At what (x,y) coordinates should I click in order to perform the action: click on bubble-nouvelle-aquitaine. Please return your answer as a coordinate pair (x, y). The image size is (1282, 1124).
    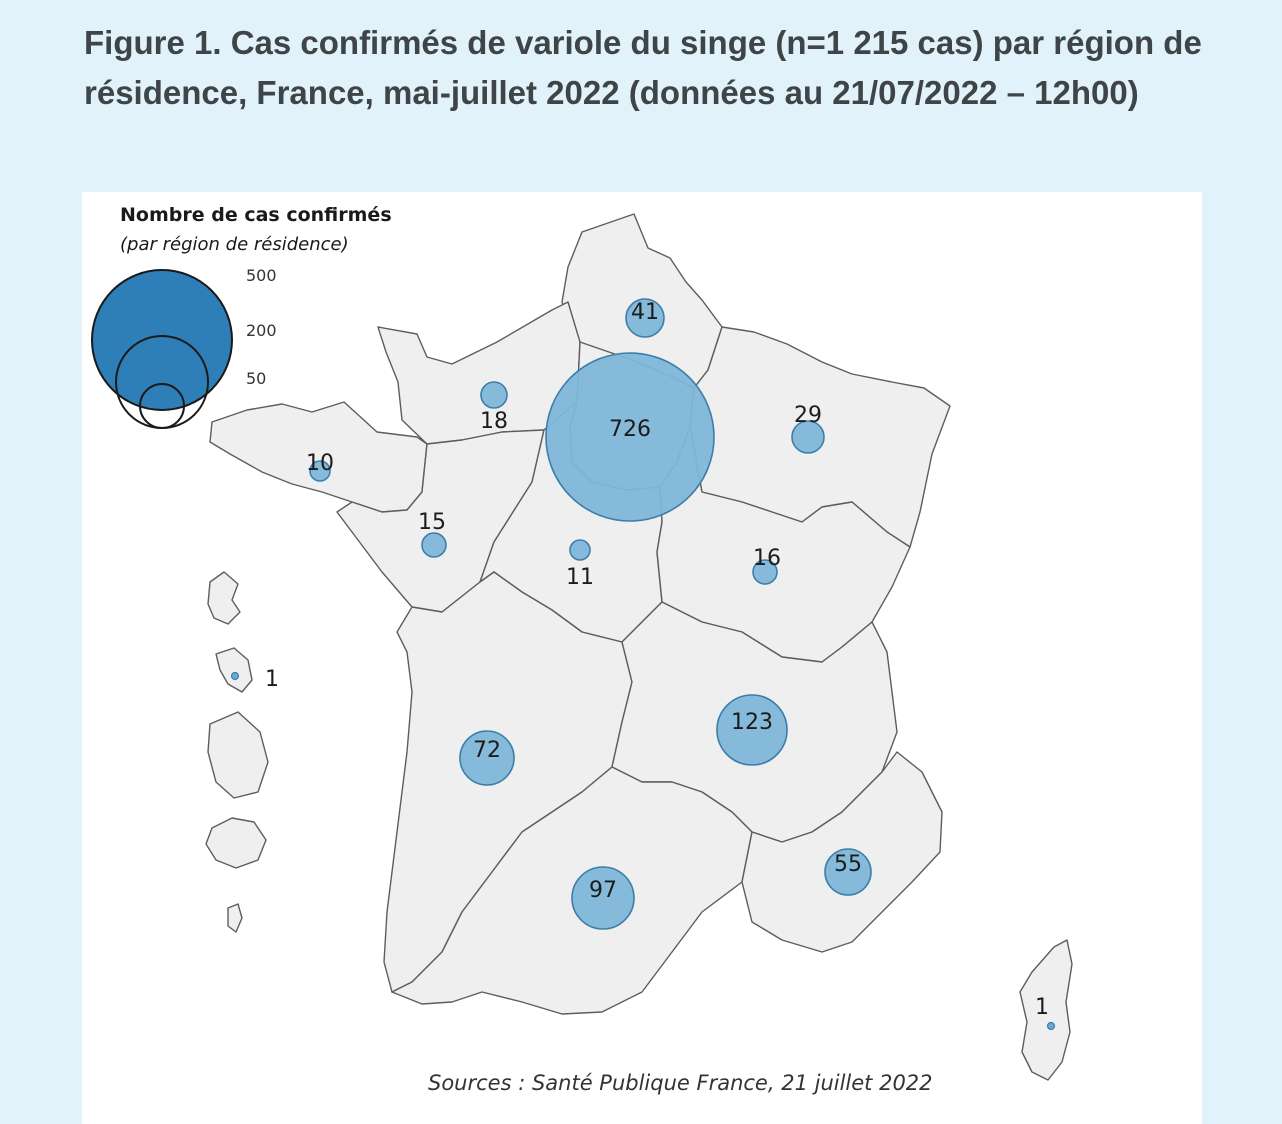
    Looking at the image, I should click on (487, 758).